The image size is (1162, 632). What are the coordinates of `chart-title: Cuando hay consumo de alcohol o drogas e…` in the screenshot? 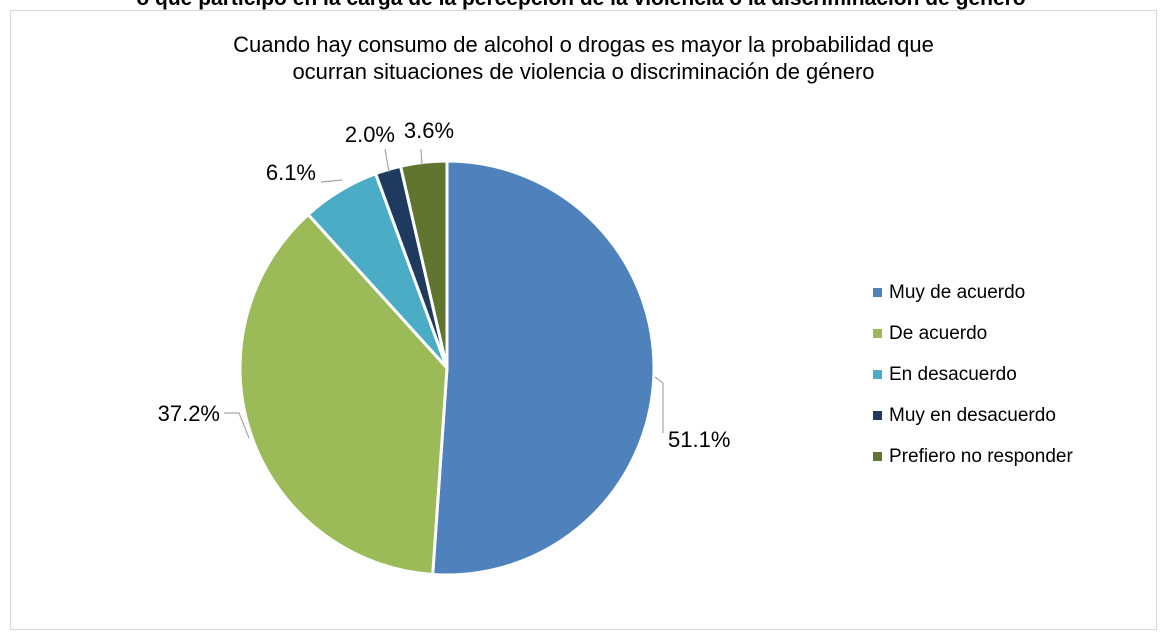 It's located at (583, 58).